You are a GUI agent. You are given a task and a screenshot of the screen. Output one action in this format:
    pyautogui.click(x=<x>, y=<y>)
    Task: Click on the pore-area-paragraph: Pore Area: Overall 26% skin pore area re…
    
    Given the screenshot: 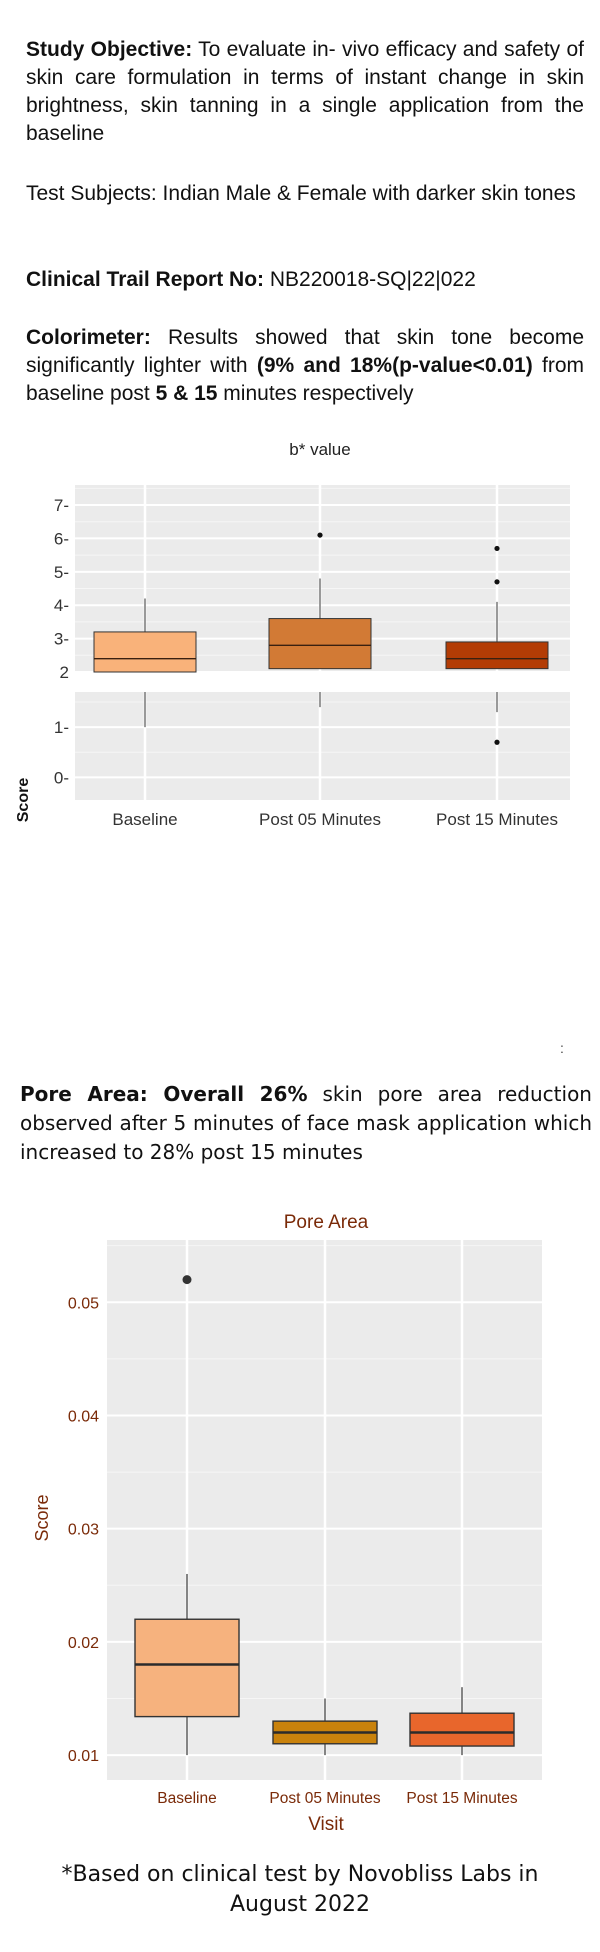 What is the action you would take?
    pyautogui.click(x=306, y=1123)
    